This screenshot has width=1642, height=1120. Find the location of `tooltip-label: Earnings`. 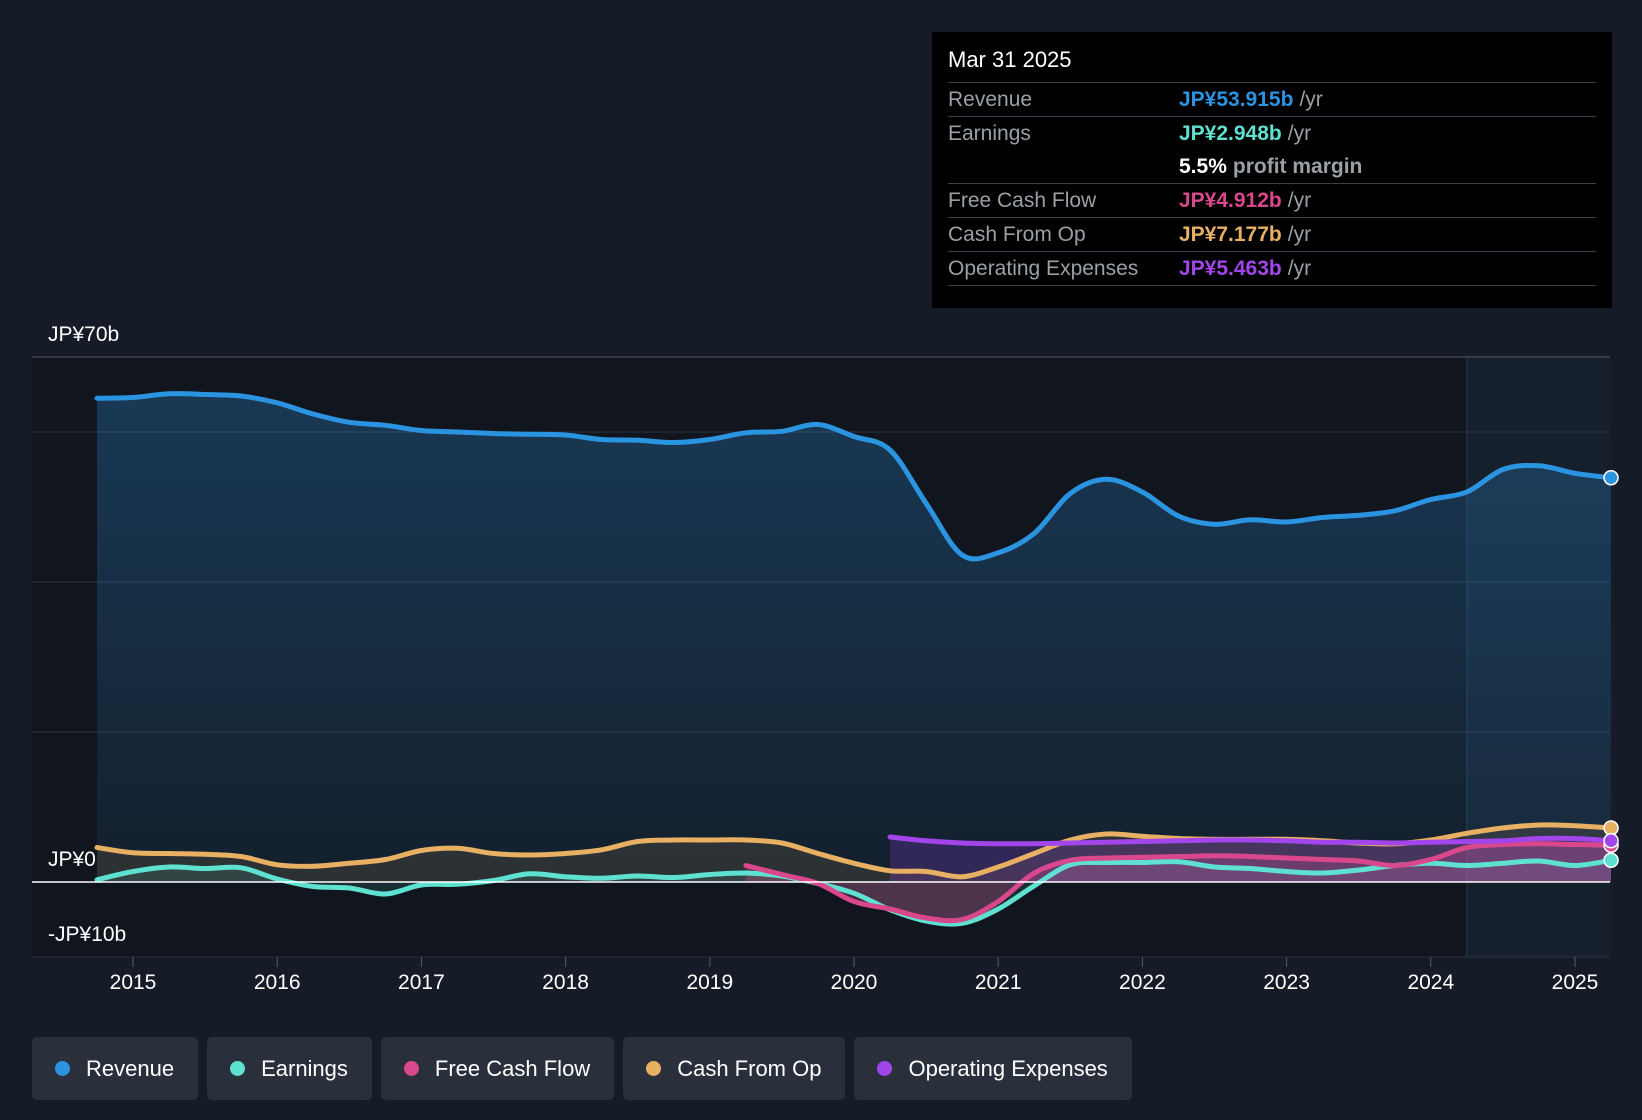

tooltip-label: Earnings is located at coordinates (989, 133).